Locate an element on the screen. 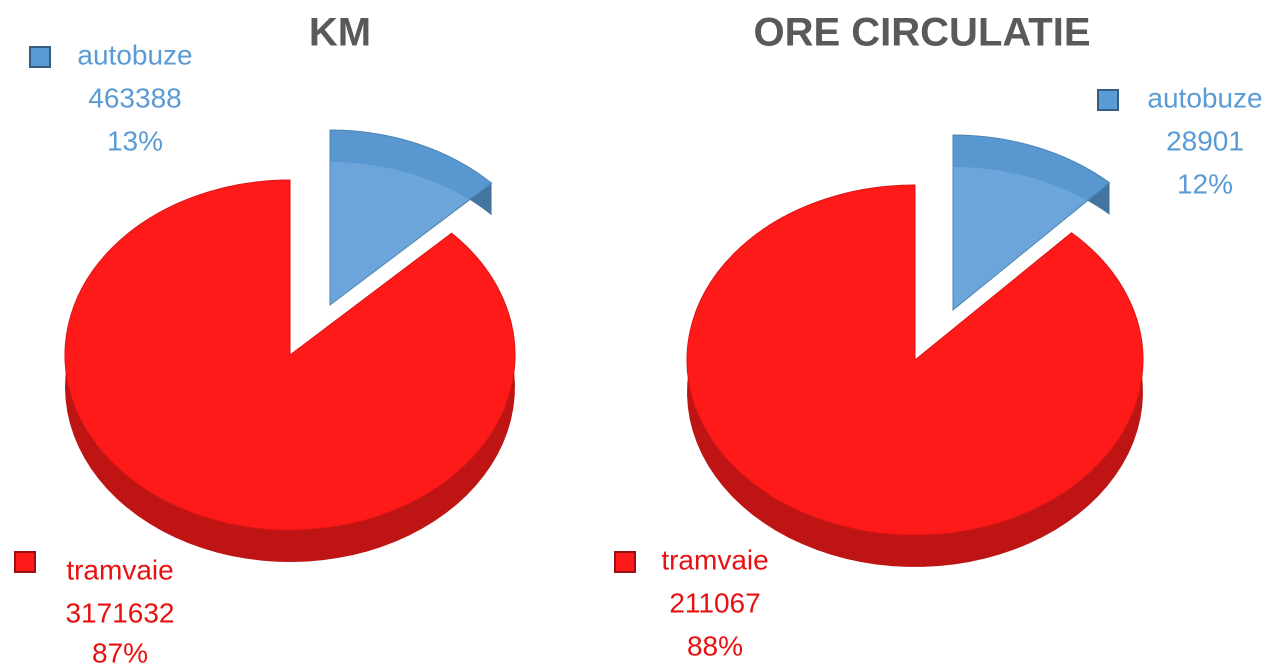  chart-title: KM is located at coordinates (340, 33).